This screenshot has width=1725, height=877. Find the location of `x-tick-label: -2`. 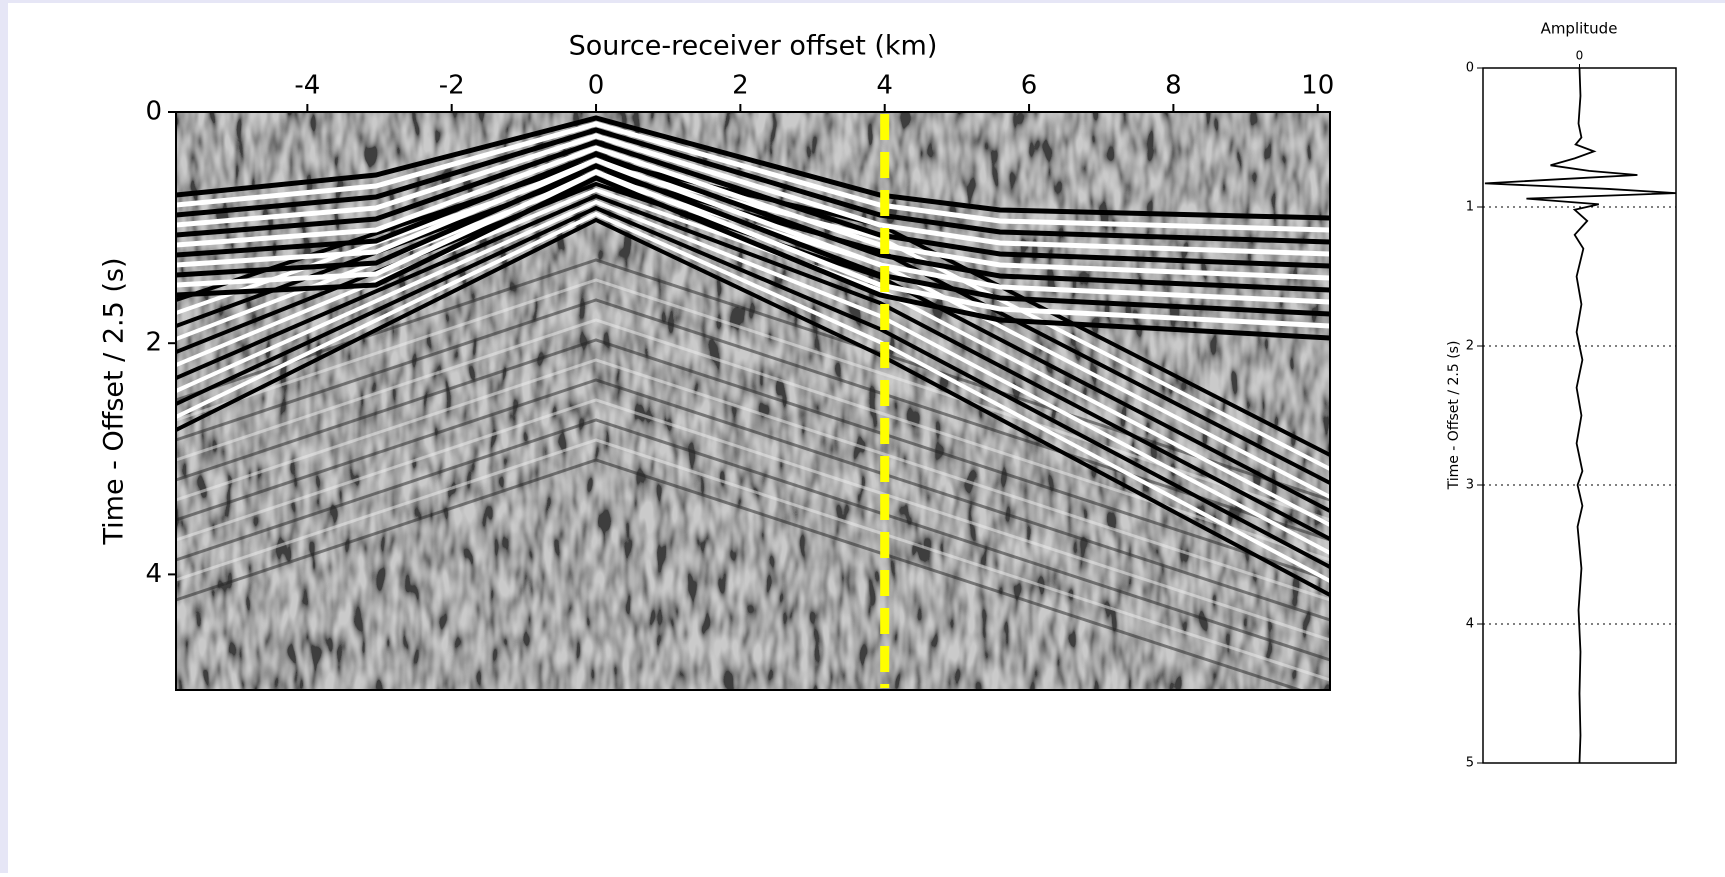

x-tick-label: -2 is located at coordinates (452, 86).